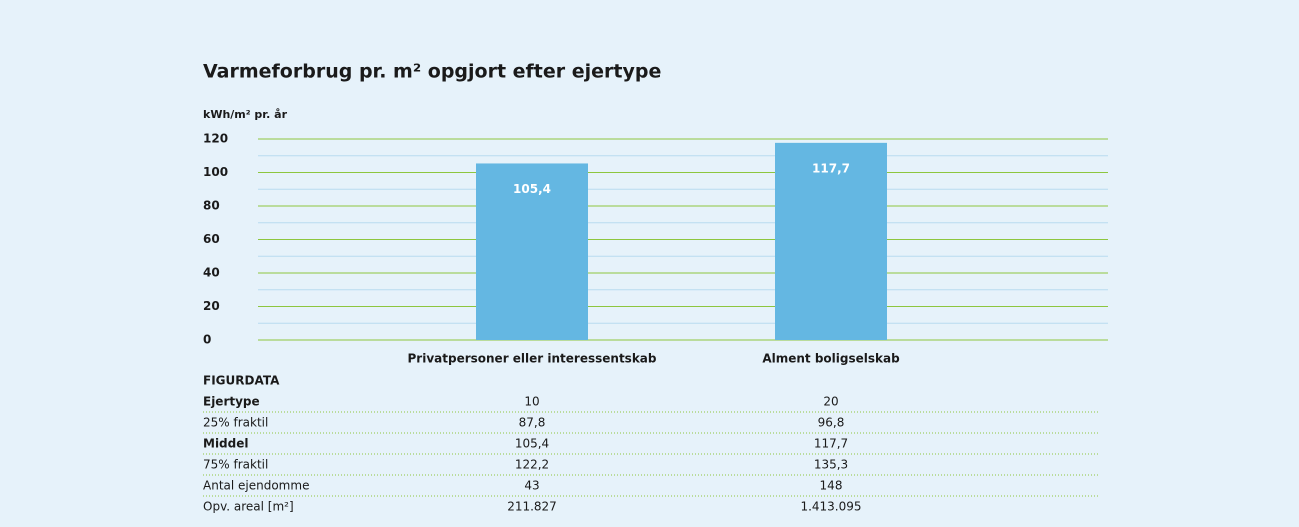 This screenshot has height=527, width=1299. What do you see at coordinates (831, 465) in the screenshot?
I see `table-cell: 135,3` at bounding box center [831, 465].